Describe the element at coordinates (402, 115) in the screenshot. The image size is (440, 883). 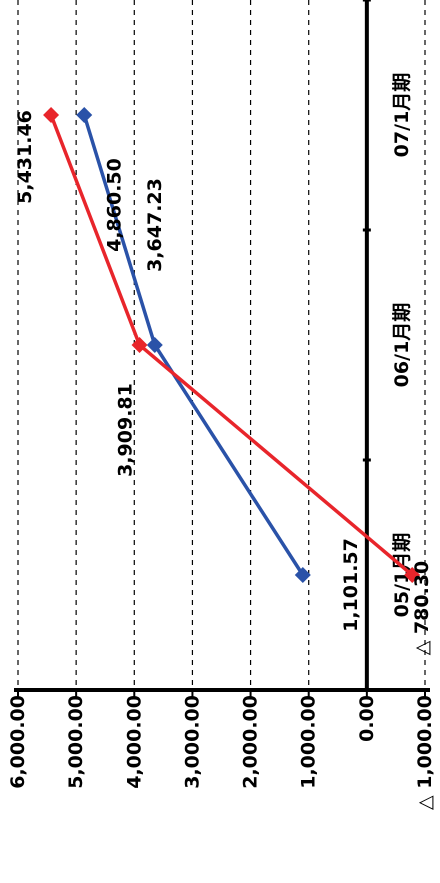
I see `category-label: 07/1月期` at that location.